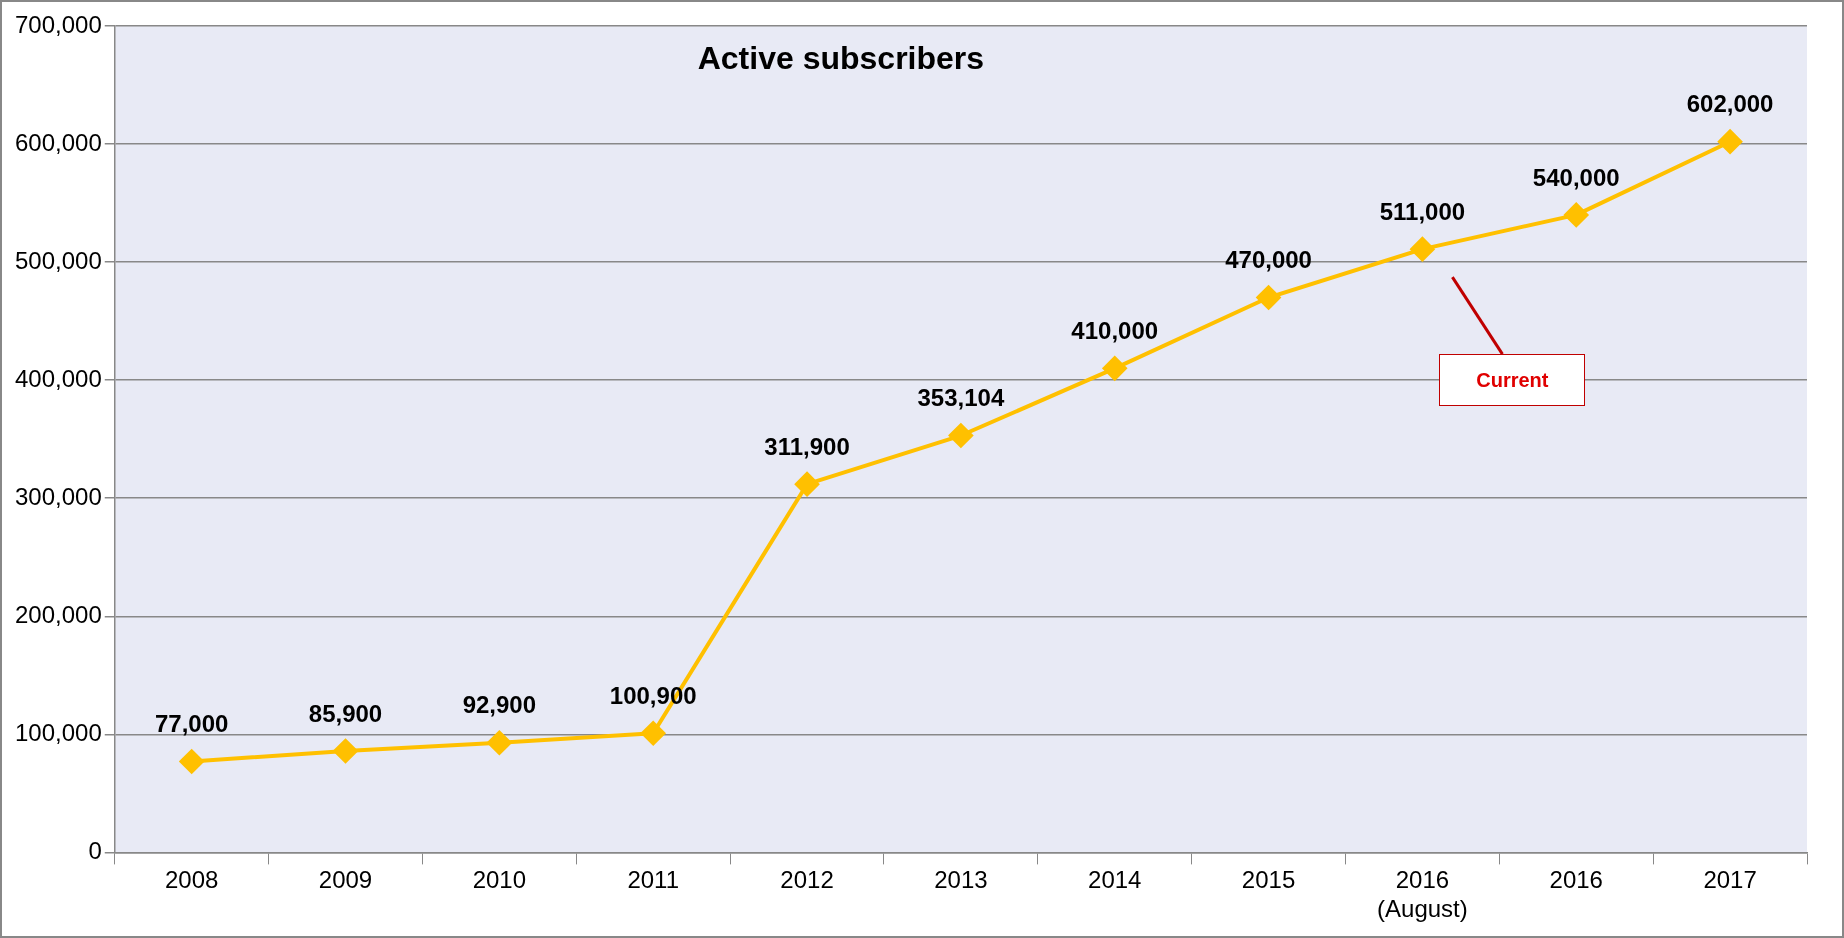 The image size is (1844, 938). What do you see at coordinates (345, 880) in the screenshot?
I see `x-tick-label: 2009` at bounding box center [345, 880].